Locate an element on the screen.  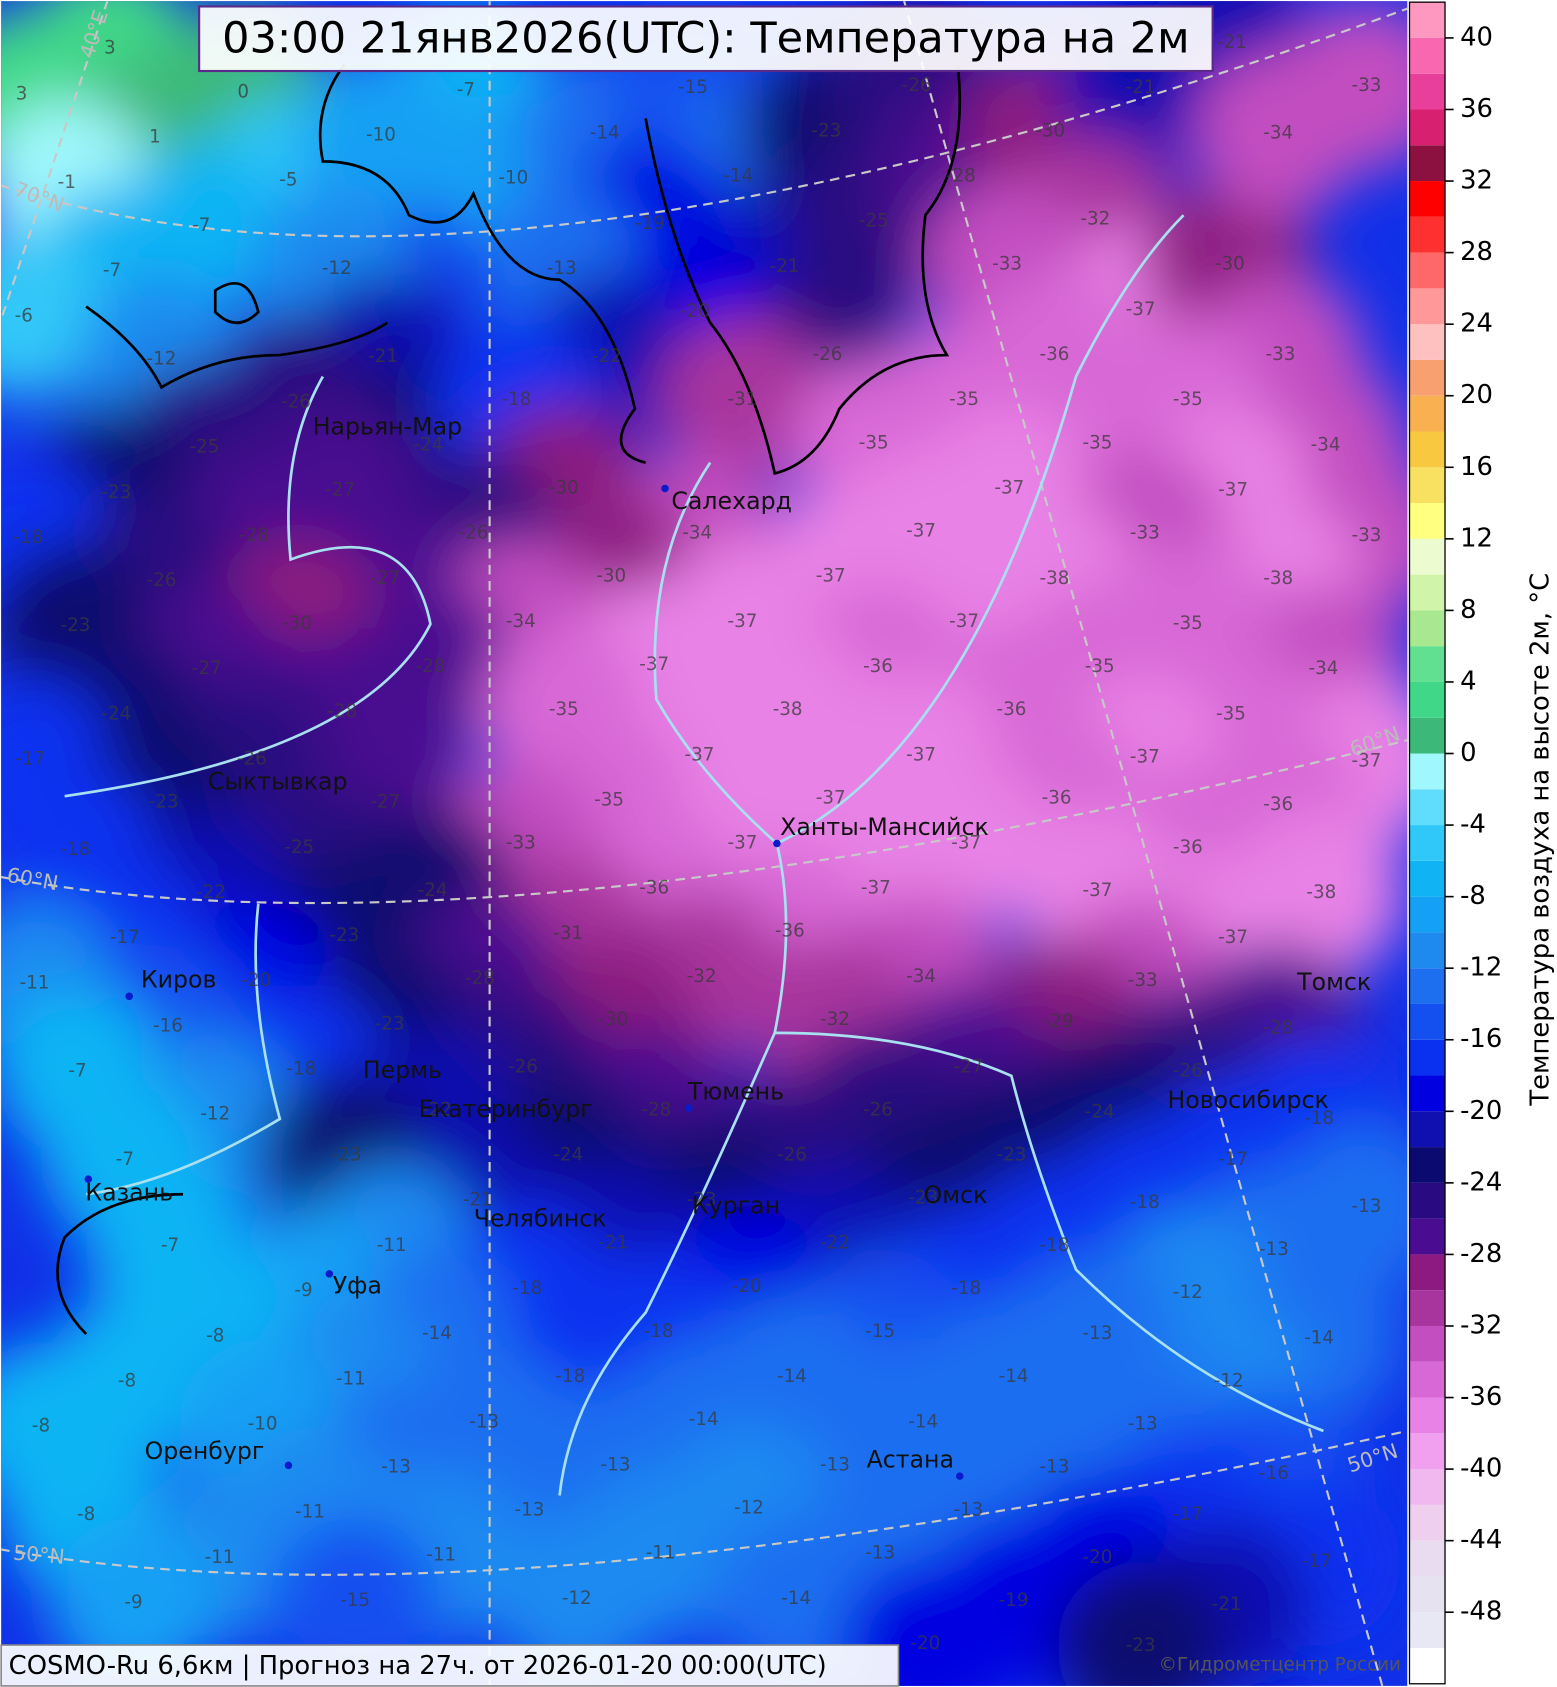
city-label: Ханты-Мансийск is located at coordinates (884, 827).